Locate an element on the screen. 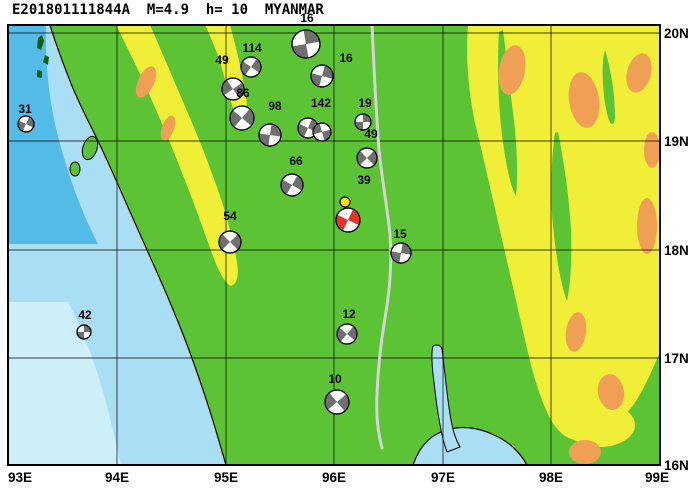 The width and height of the screenshot is (694, 496). event-depth-label: 10 is located at coordinates (335, 379).